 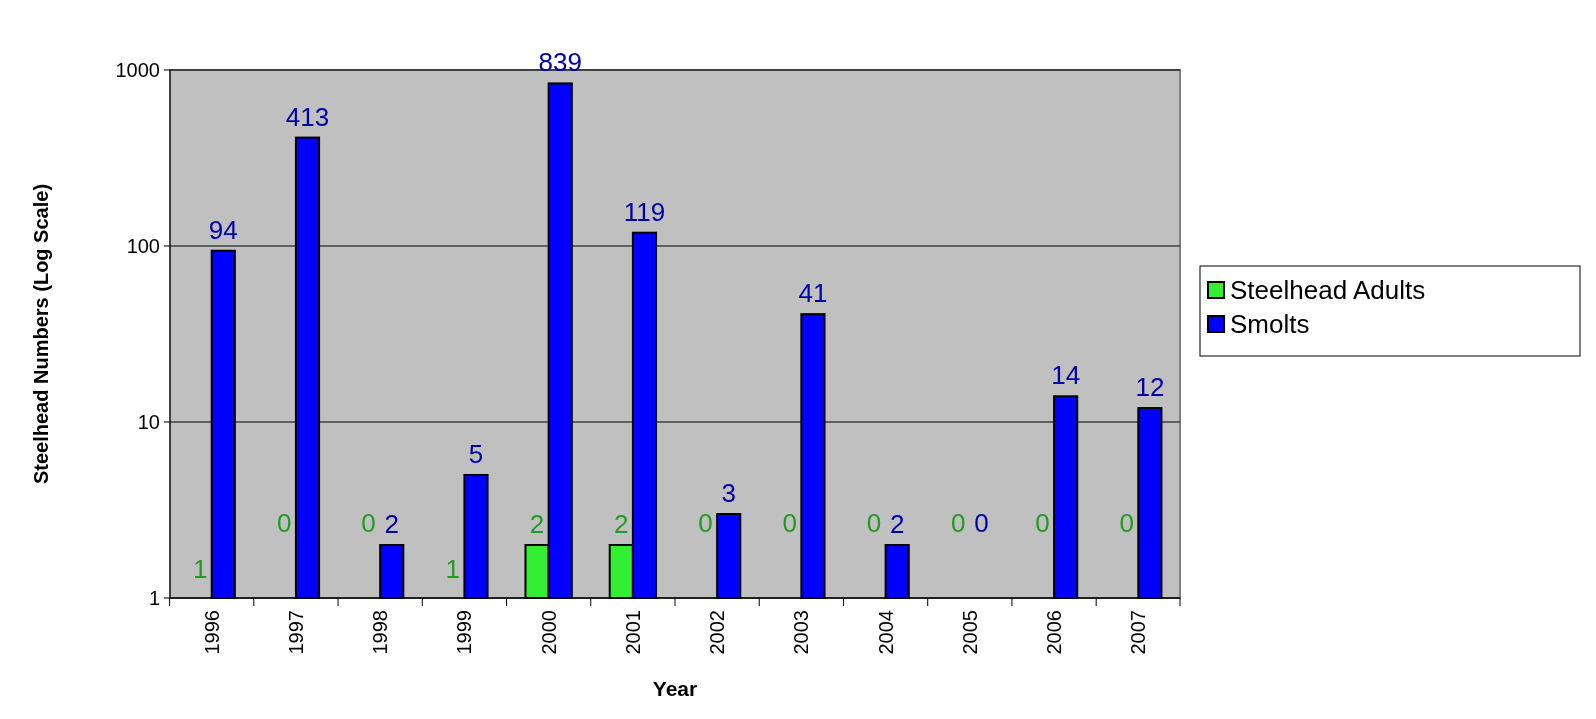 I want to click on x-axis-title: Year, so click(x=675, y=688).